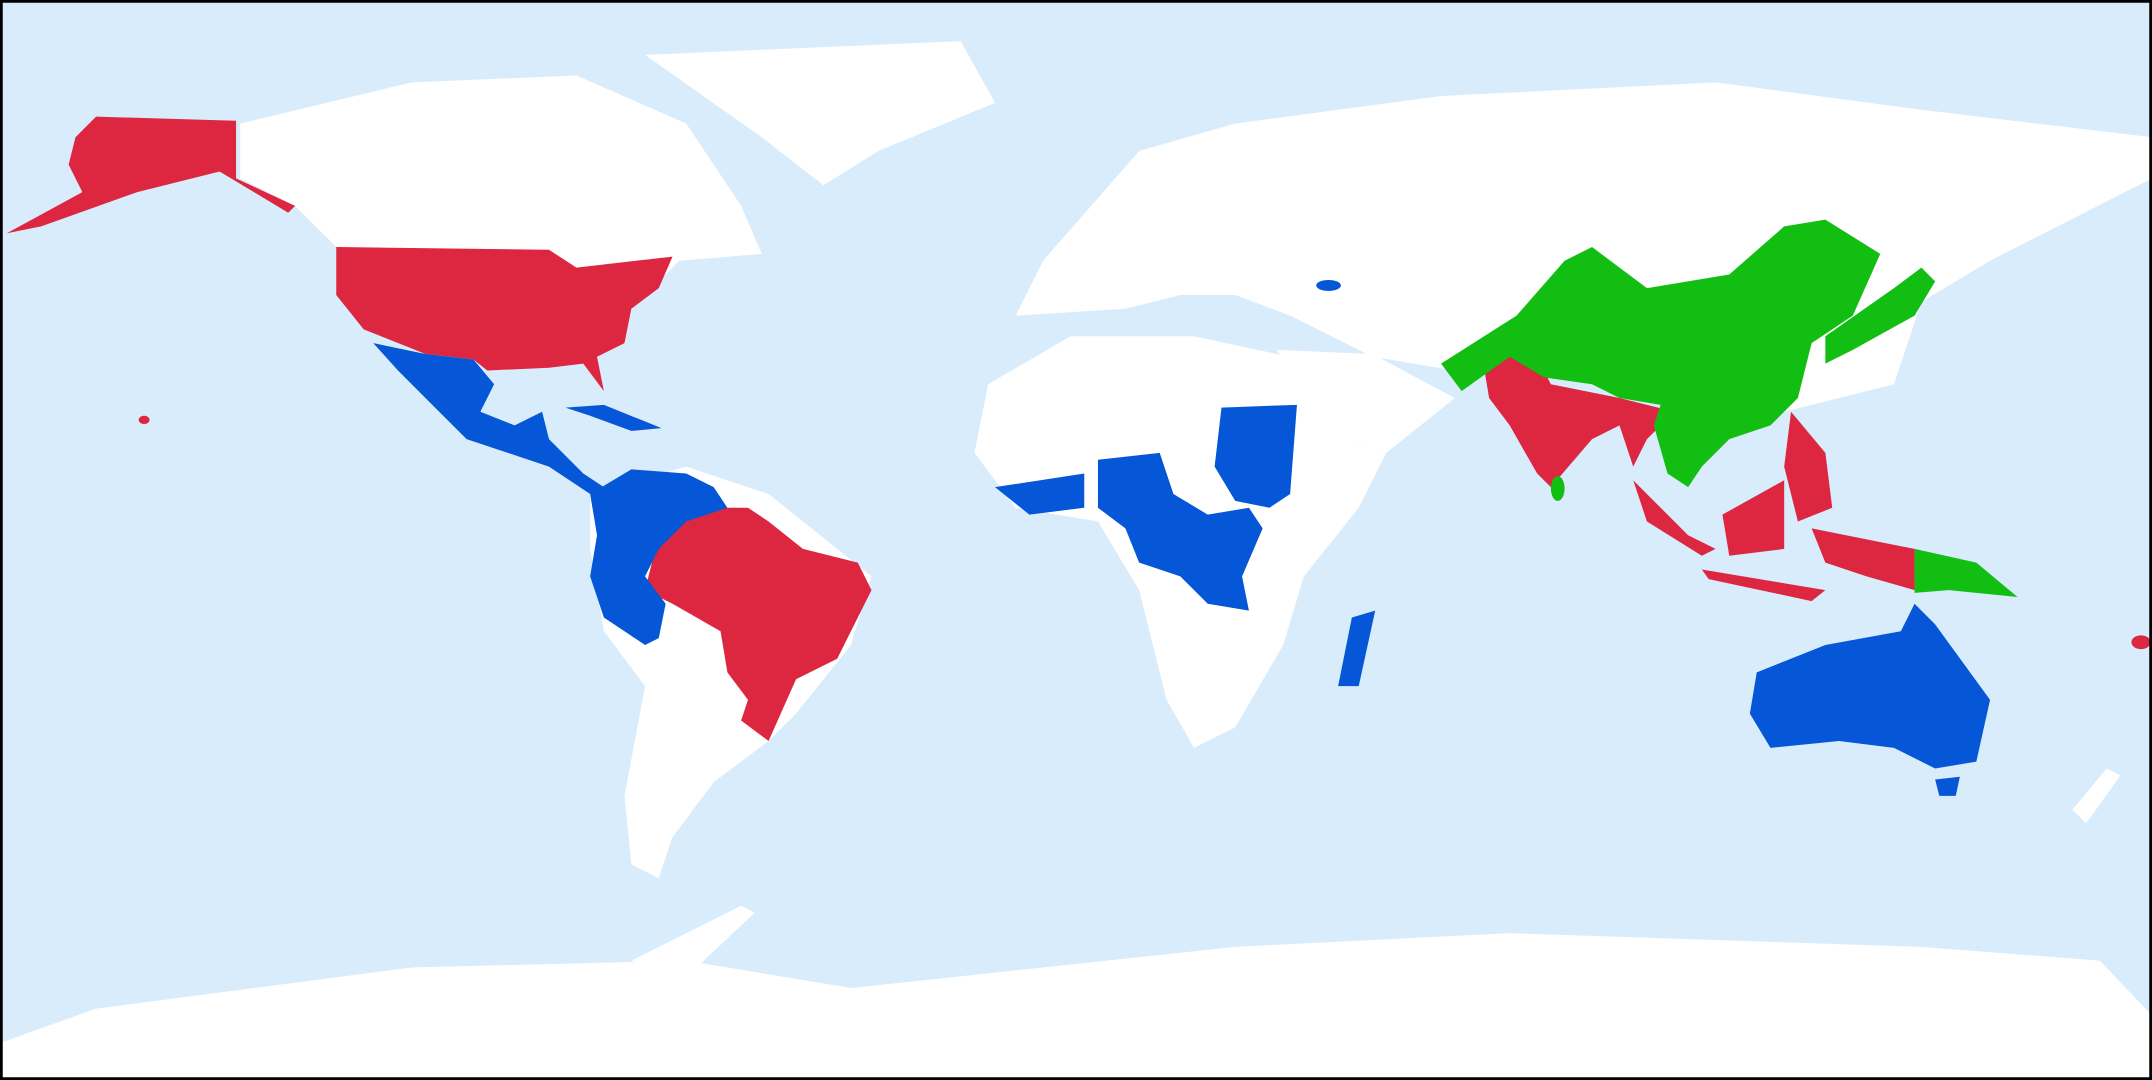  I want to click on country-philippines, so click(1808, 466).